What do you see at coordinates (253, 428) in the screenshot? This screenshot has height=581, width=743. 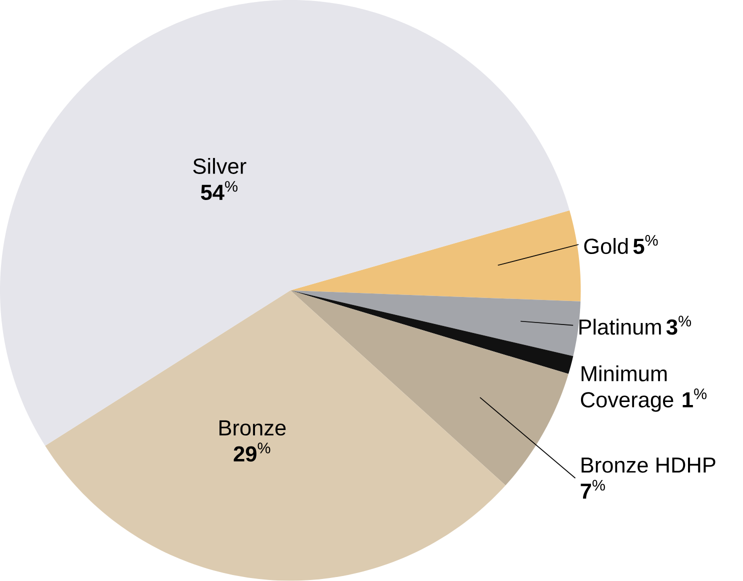 I see `slice-label: Bronze` at bounding box center [253, 428].